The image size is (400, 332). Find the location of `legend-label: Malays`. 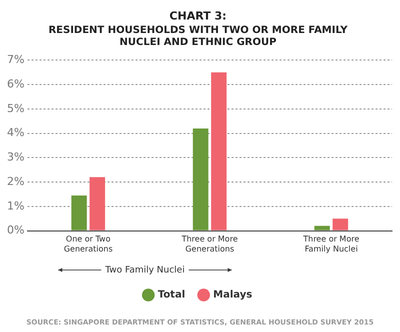

legend-label: Malays is located at coordinates (232, 295).